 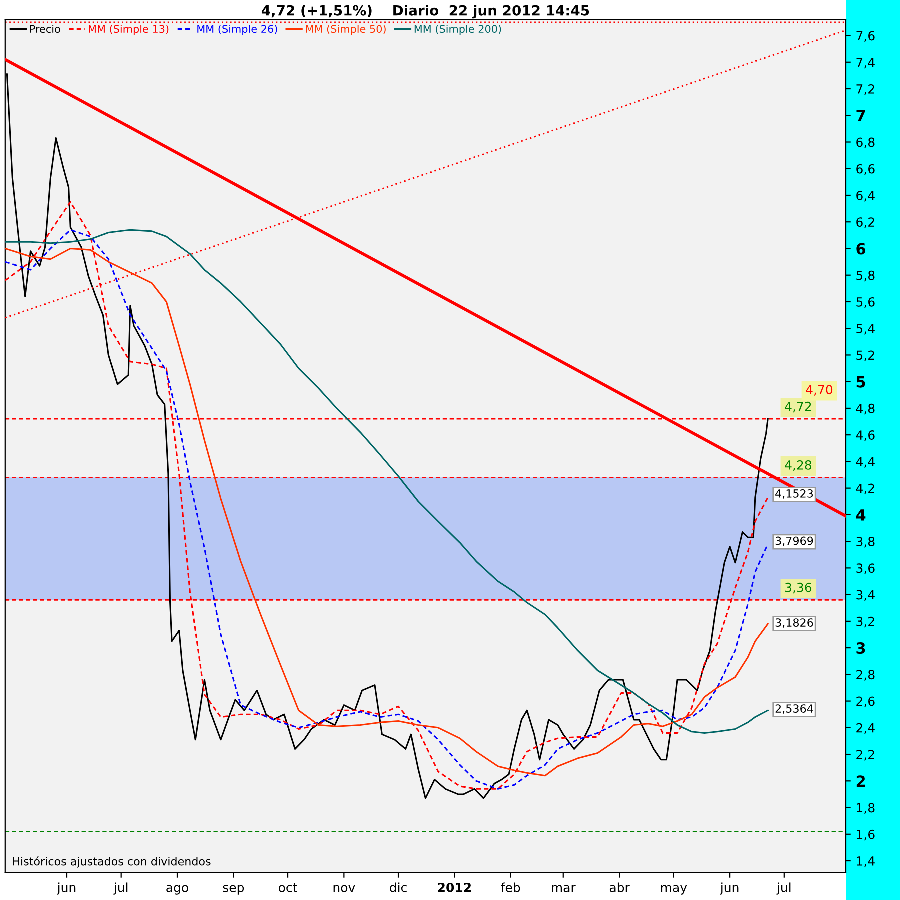 What do you see at coordinates (112, 862) in the screenshot?
I see `annotation: Históricos ajustados con dividendos` at bounding box center [112, 862].